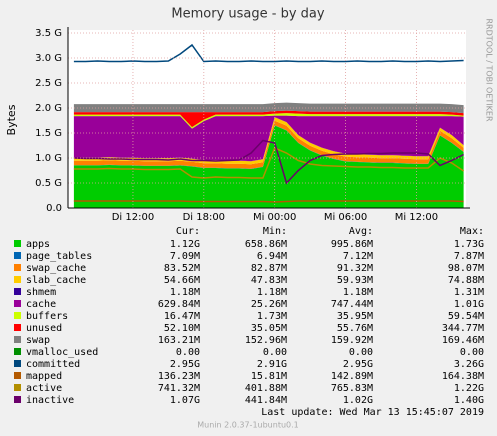 The width and height of the screenshot is (497, 436). What do you see at coordinates (469, 400) in the screenshot?
I see `legend-stat: 1.40G` at bounding box center [469, 400].